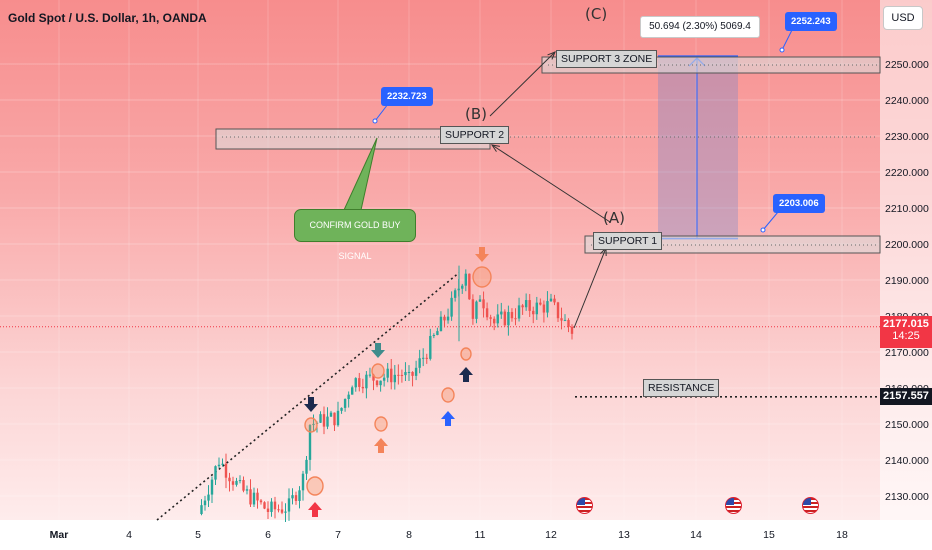 The height and width of the screenshot is (550, 932). Describe the element at coordinates (624, 535) in the screenshot. I see `x-tick-label: 13` at that location.